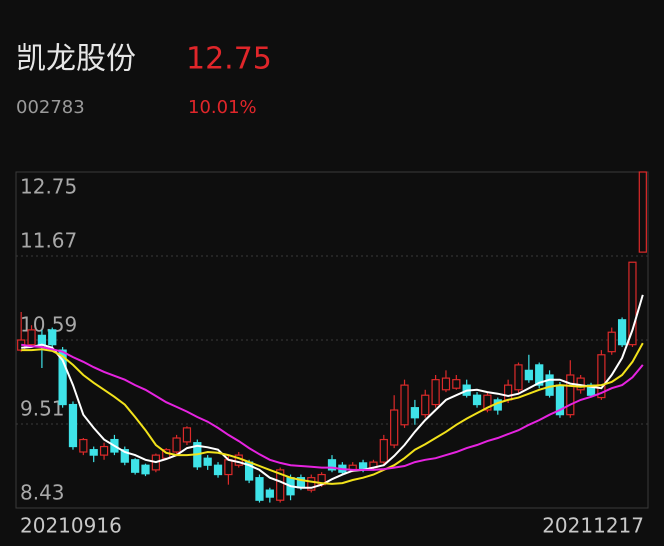 The height and width of the screenshot is (546, 664). What do you see at coordinates (42, 409) in the screenshot?
I see `y-tick-label: 9.51` at bounding box center [42, 409].